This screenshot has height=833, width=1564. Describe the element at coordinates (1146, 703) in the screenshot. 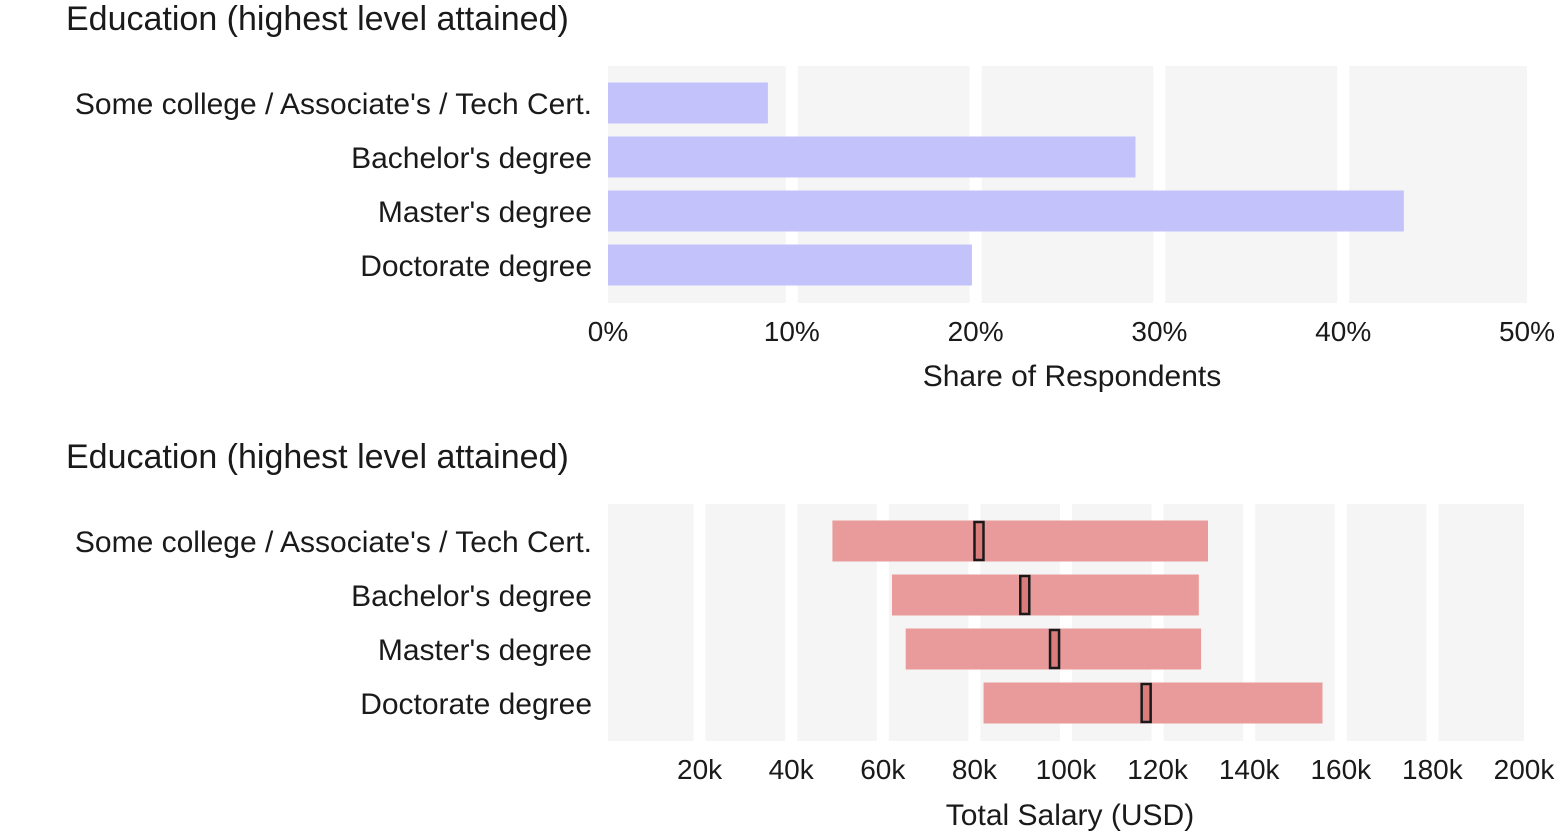

I see `salary-median-doctorate-degree` at that location.